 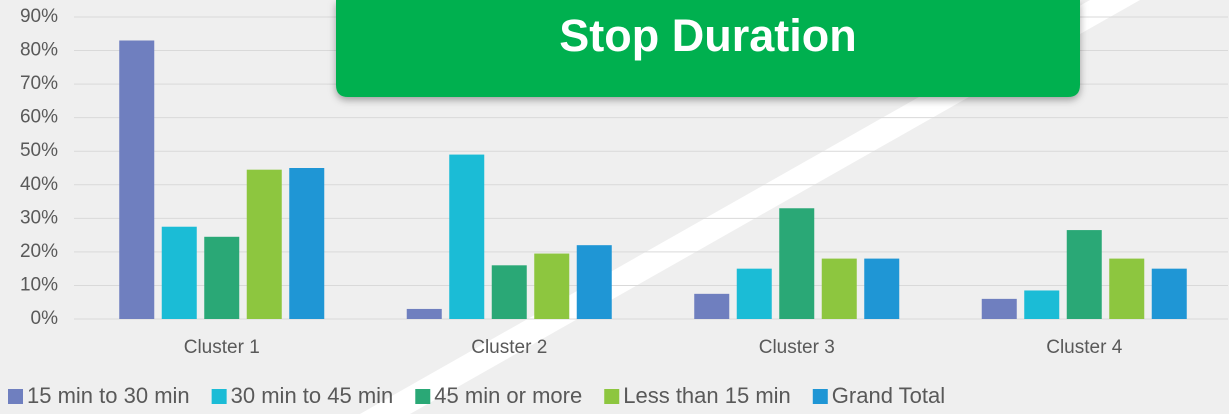 What do you see at coordinates (39, 50) in the screenshot?
I see `y-tick-label: 80%` at bounding box center [39, 50].